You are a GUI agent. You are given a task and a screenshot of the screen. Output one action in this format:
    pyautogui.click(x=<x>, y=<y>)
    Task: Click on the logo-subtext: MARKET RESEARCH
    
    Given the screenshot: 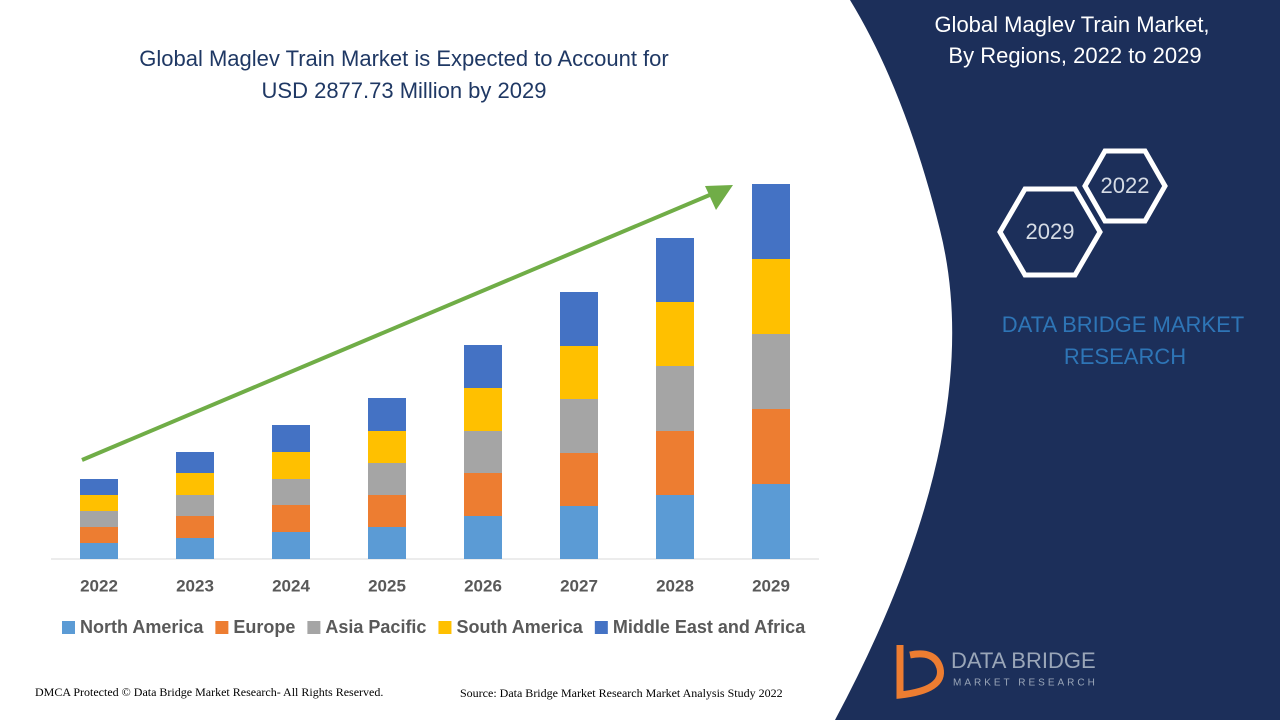 What is the action you would take?
    pyautogui.click(x=1025, y=683)
    